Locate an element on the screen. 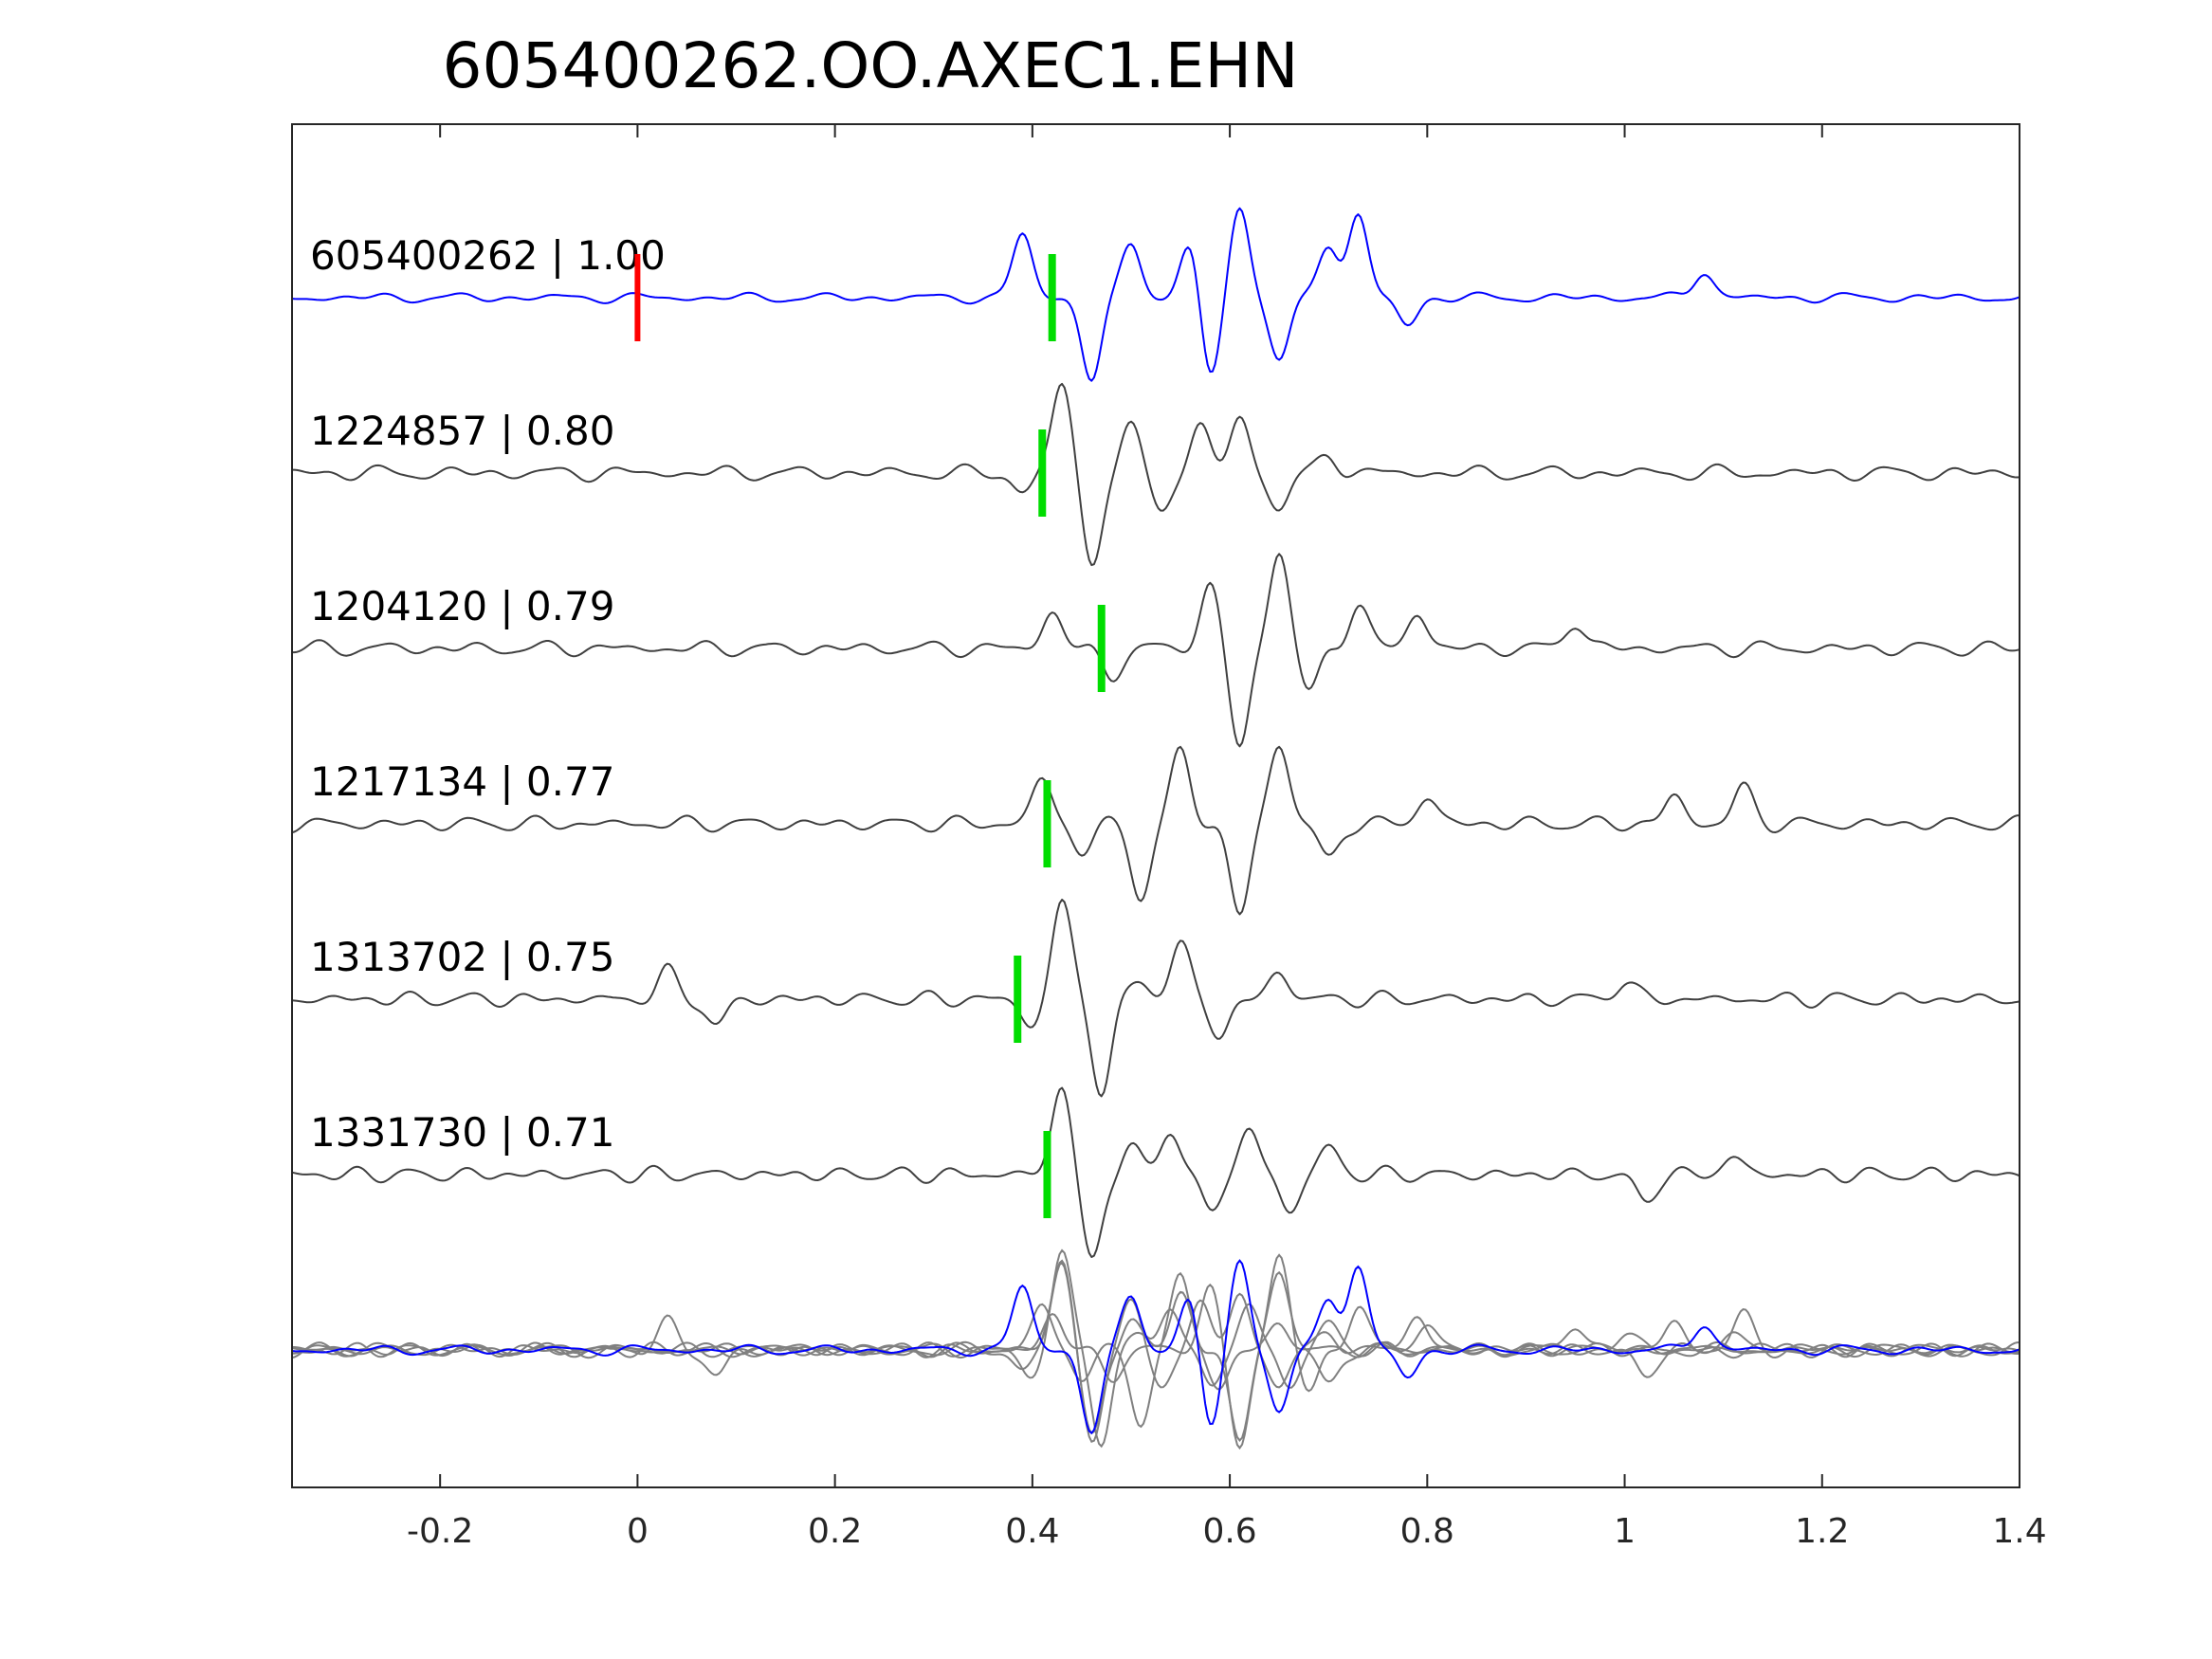 The image size is (2212, 1659). overlay-template-trace is located at coordinates (1155, 1347).